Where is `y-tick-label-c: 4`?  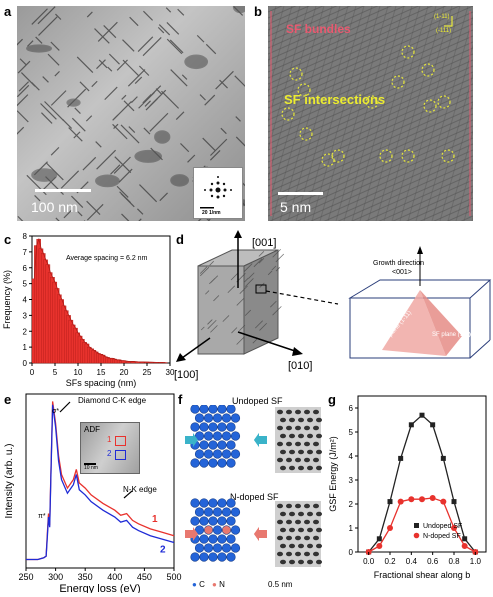
y-tick-label-c: 4 is located at coordinates (25, 300).